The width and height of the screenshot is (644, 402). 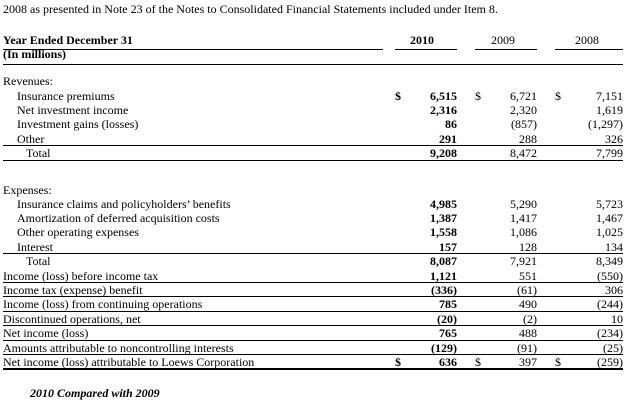 What do you see at coordinates (35, 246) in the screenshot?
I see `row-label: Interest` at bounding box center [35, 246].